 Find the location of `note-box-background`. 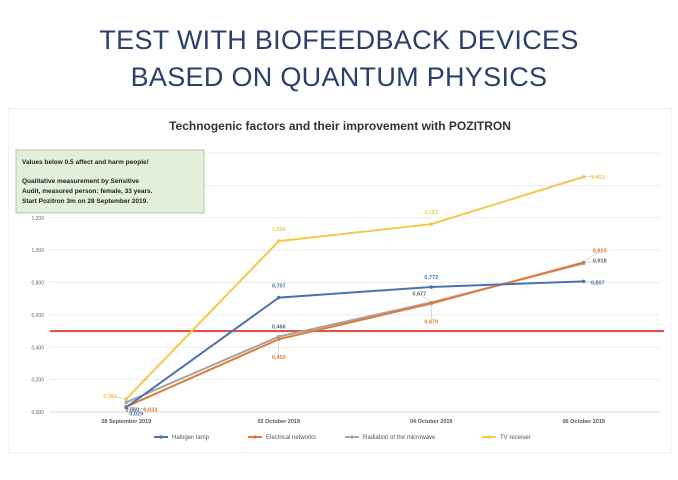

note-box-background is located at coordinates (110, 181).